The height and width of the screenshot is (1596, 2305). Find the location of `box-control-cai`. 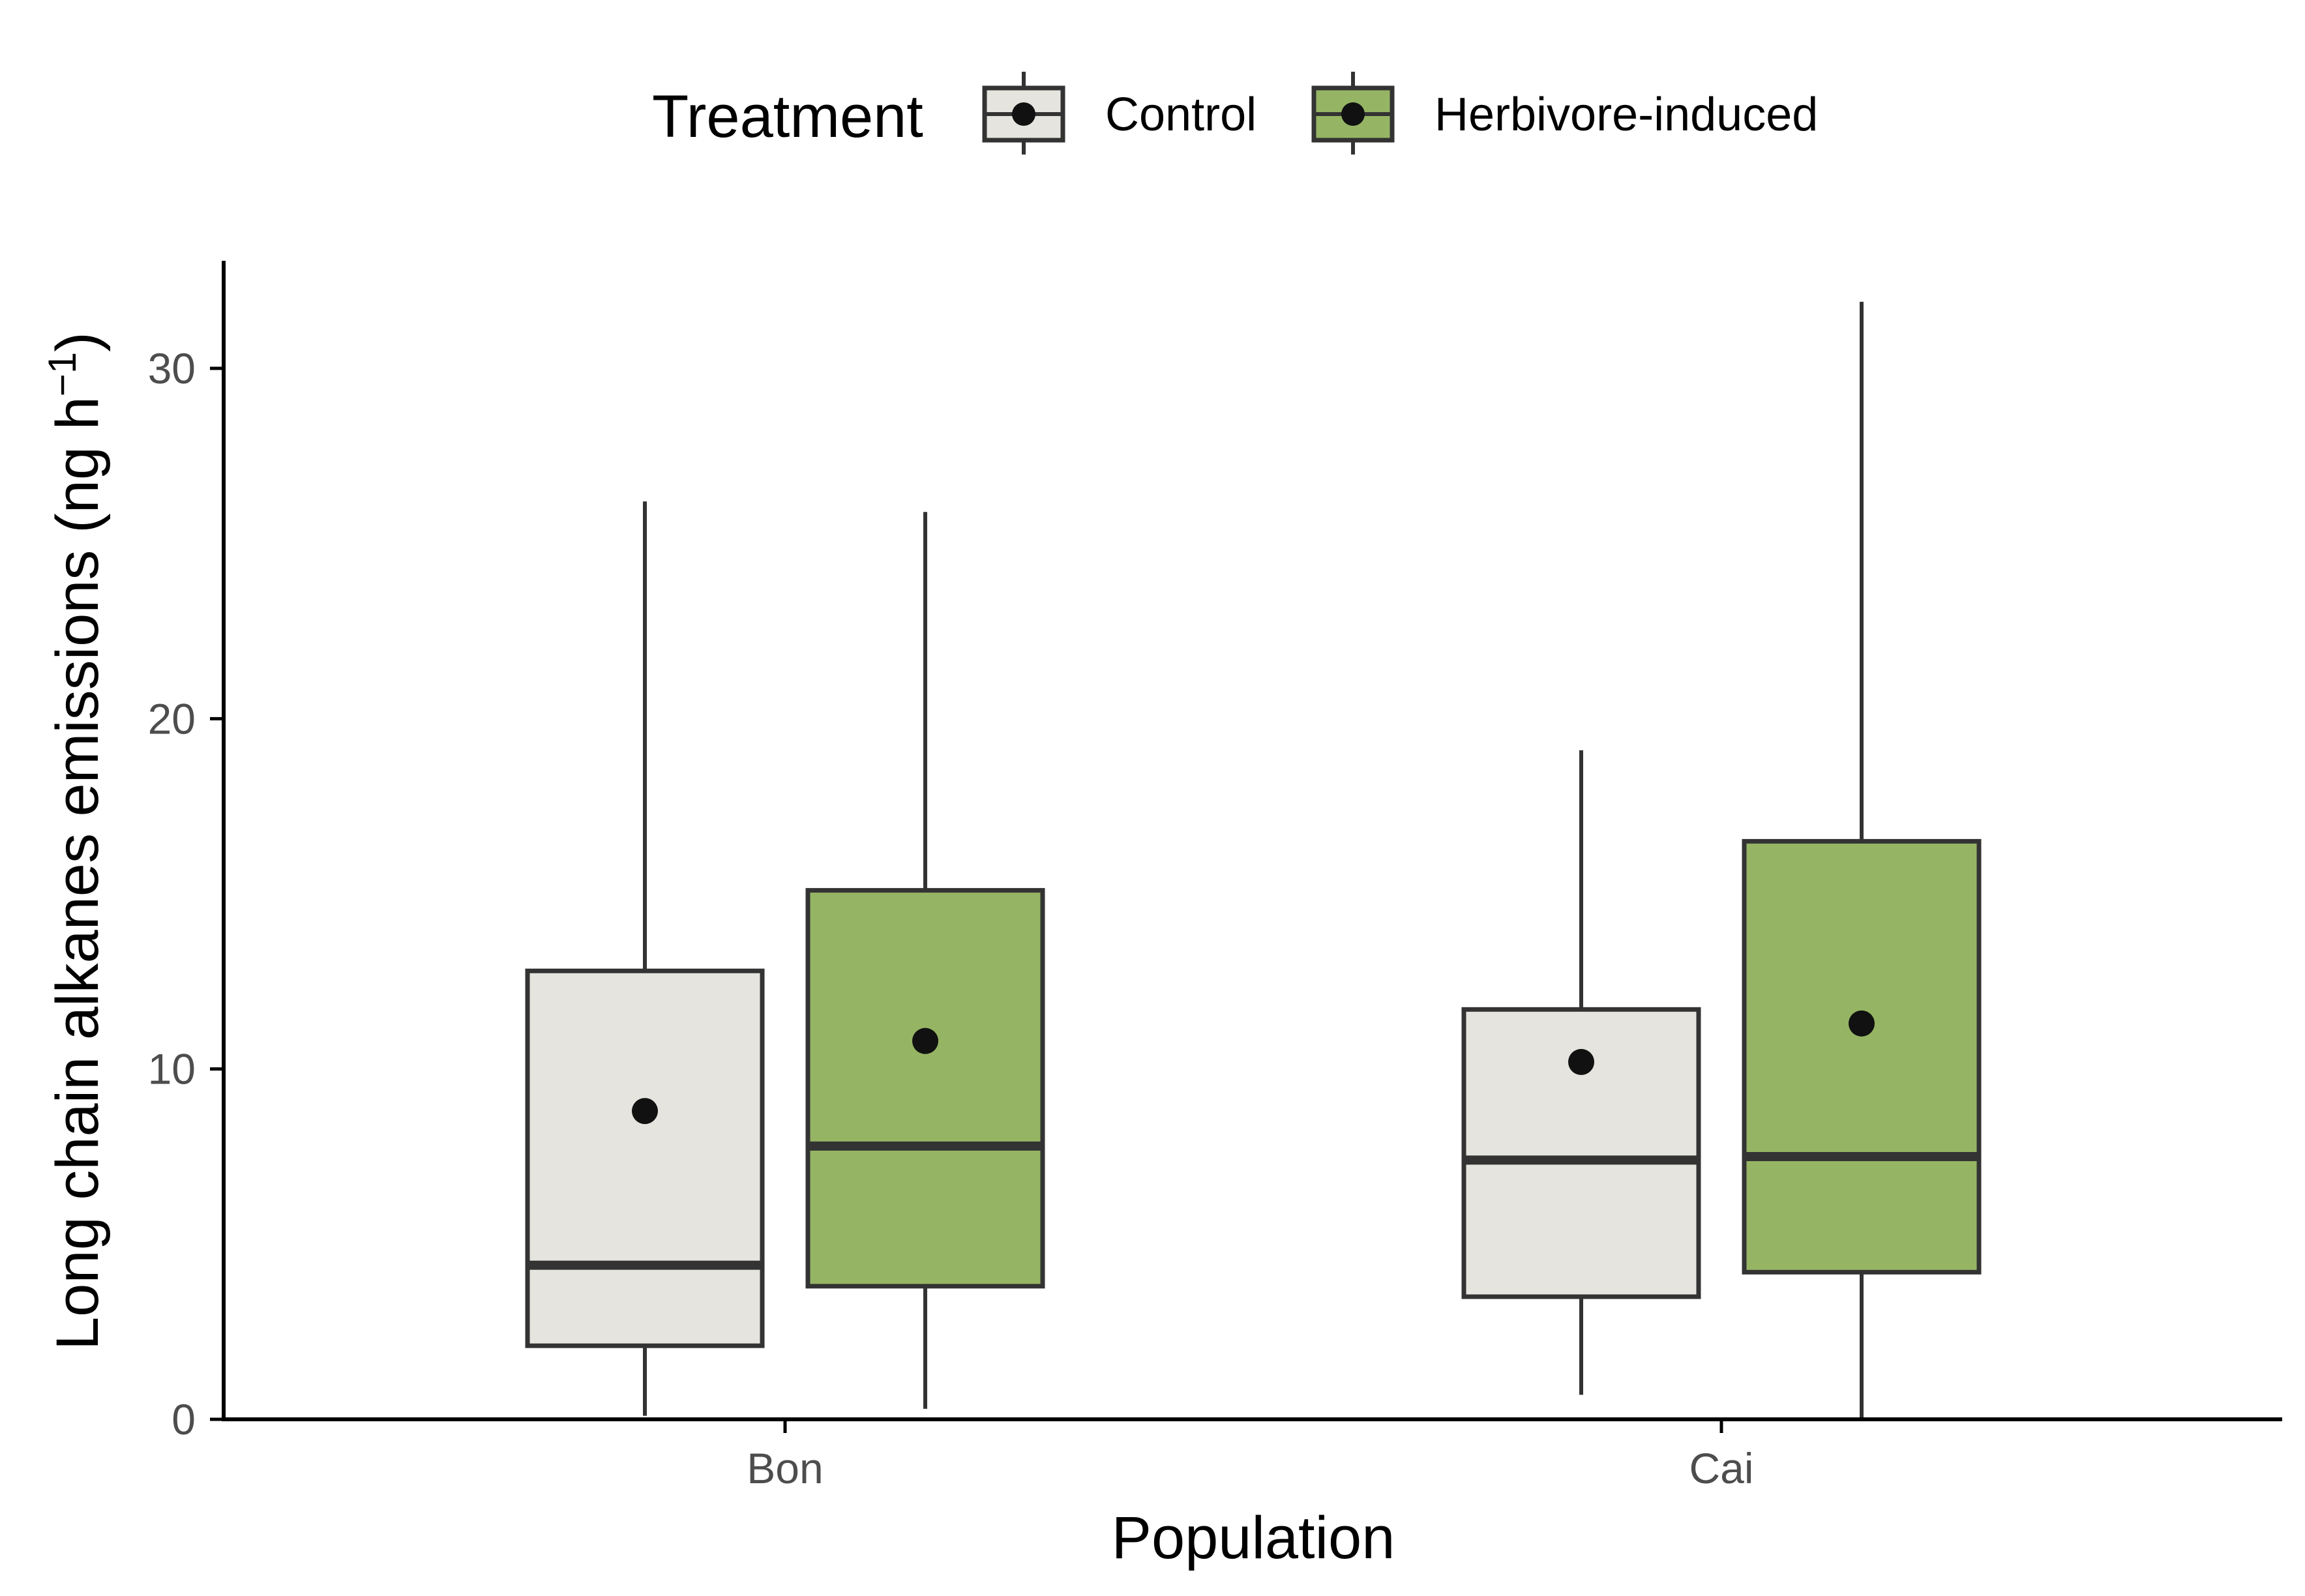

box-control-cai is located at coordinates (1581, 1072).